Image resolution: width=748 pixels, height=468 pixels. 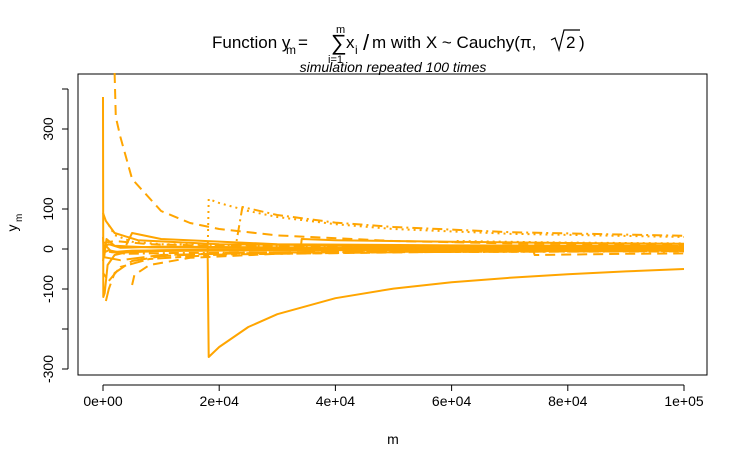 What do you see at coordinates (393, 396) in the screenshot?
I see `x-axis: 0e+00 2e+04 4e+04 6e+04 8e+04 1e+05` at bounding box center [393, 396].